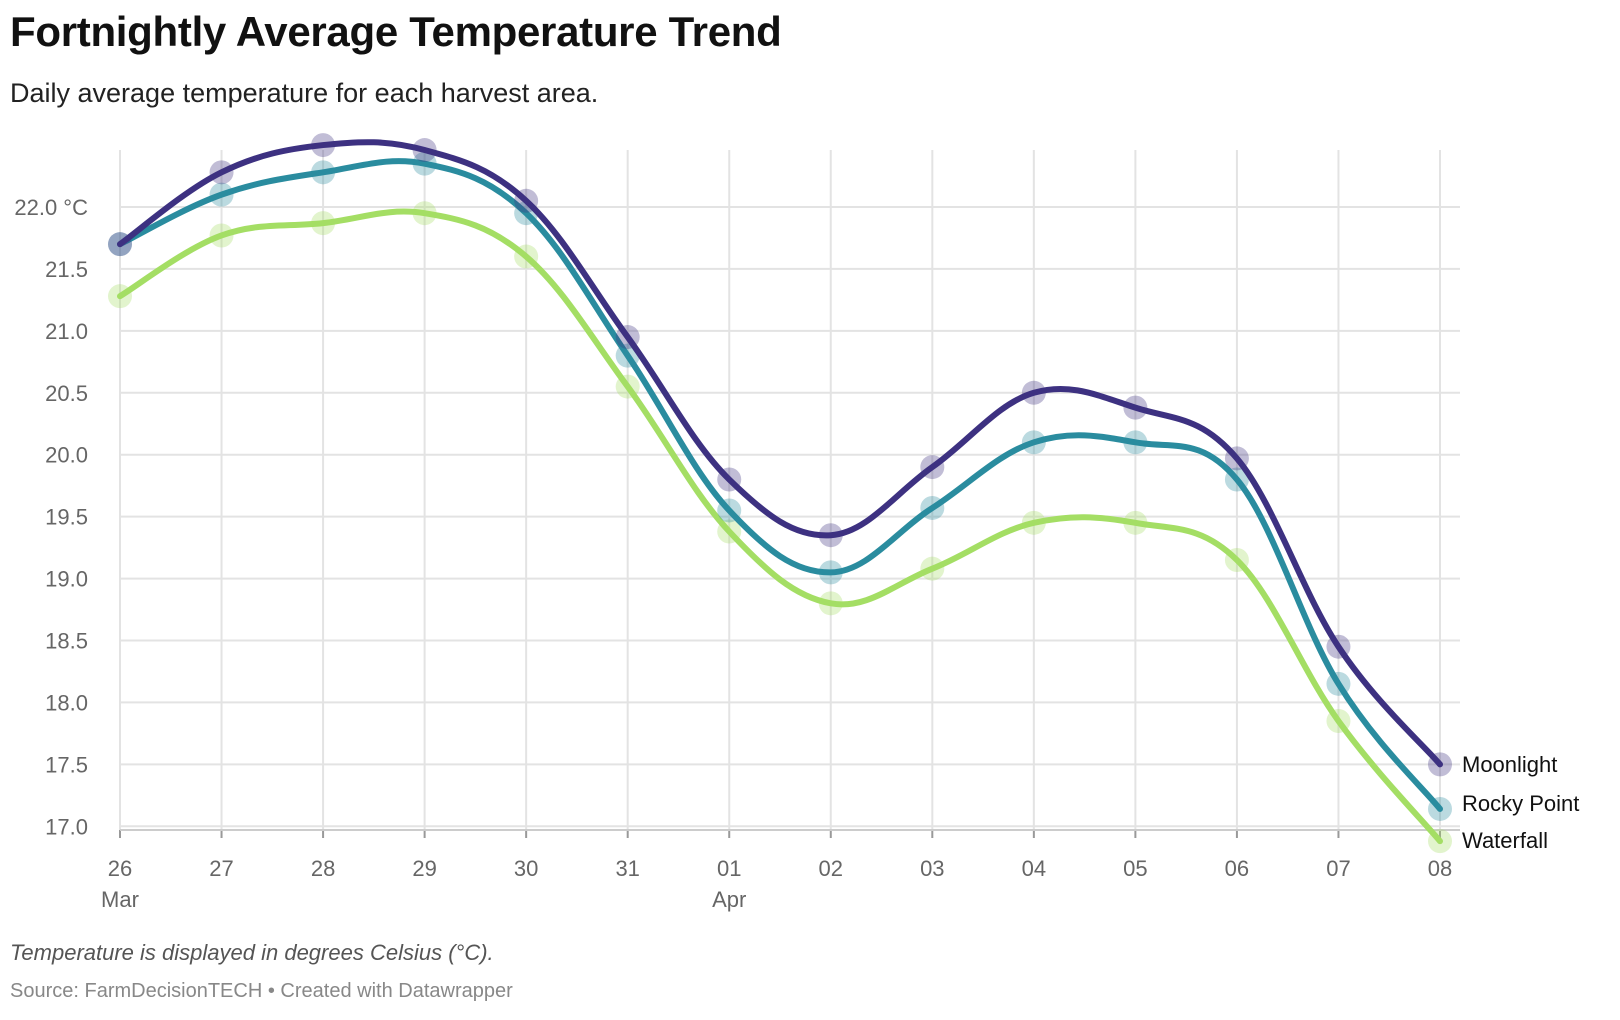 The height and width of the screenshot is (1020, 1620). What do you see at coordinates (932, 868) in the screenshot?
I see `x-tick-label: 03` at bounding box center [932, 868].